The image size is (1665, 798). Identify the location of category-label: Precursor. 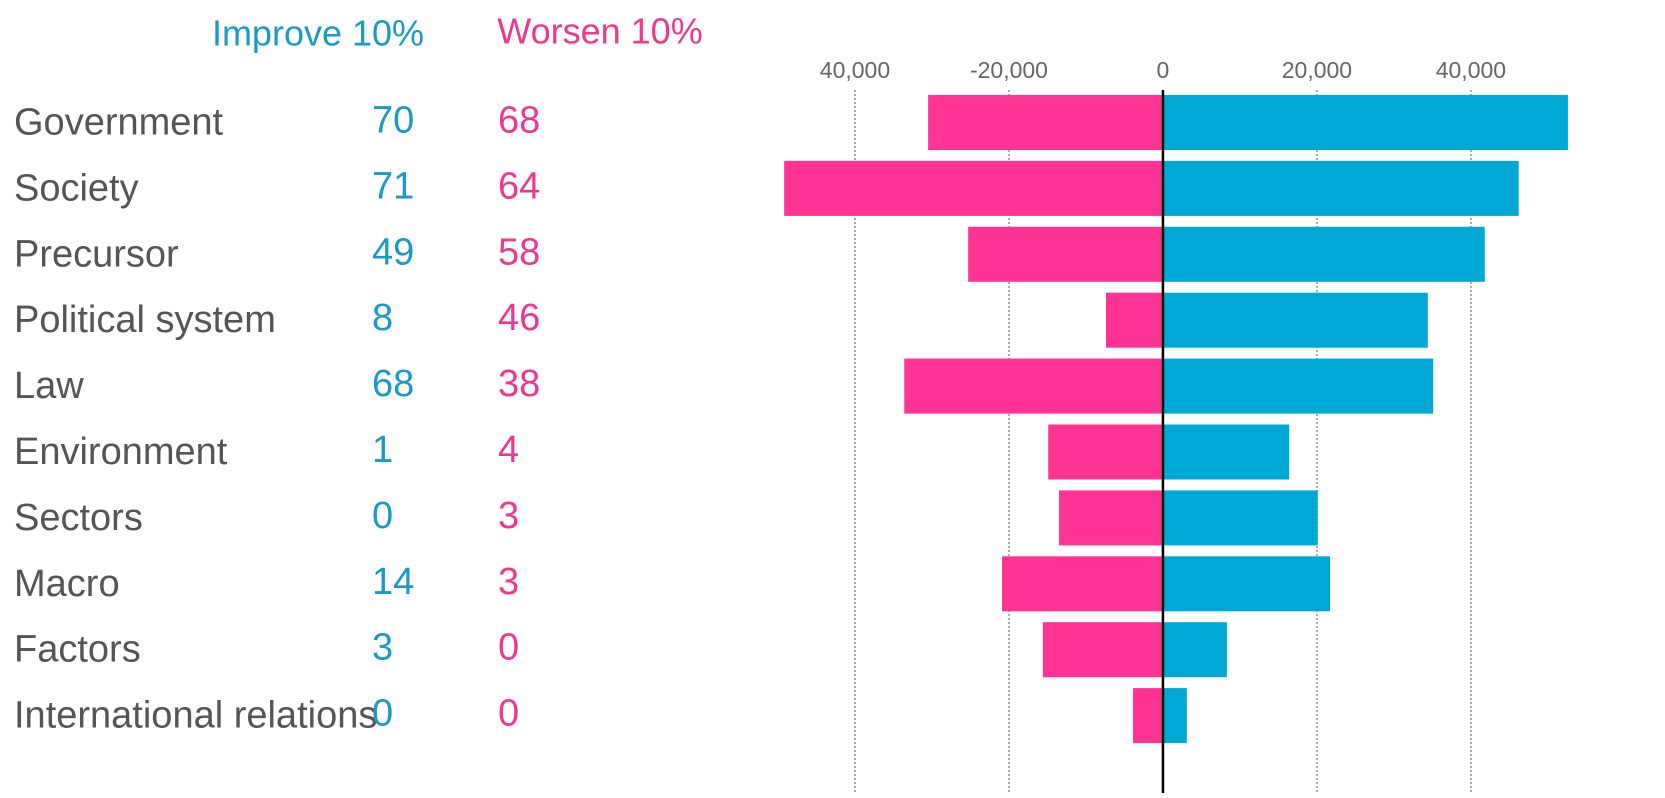
(96, 254).